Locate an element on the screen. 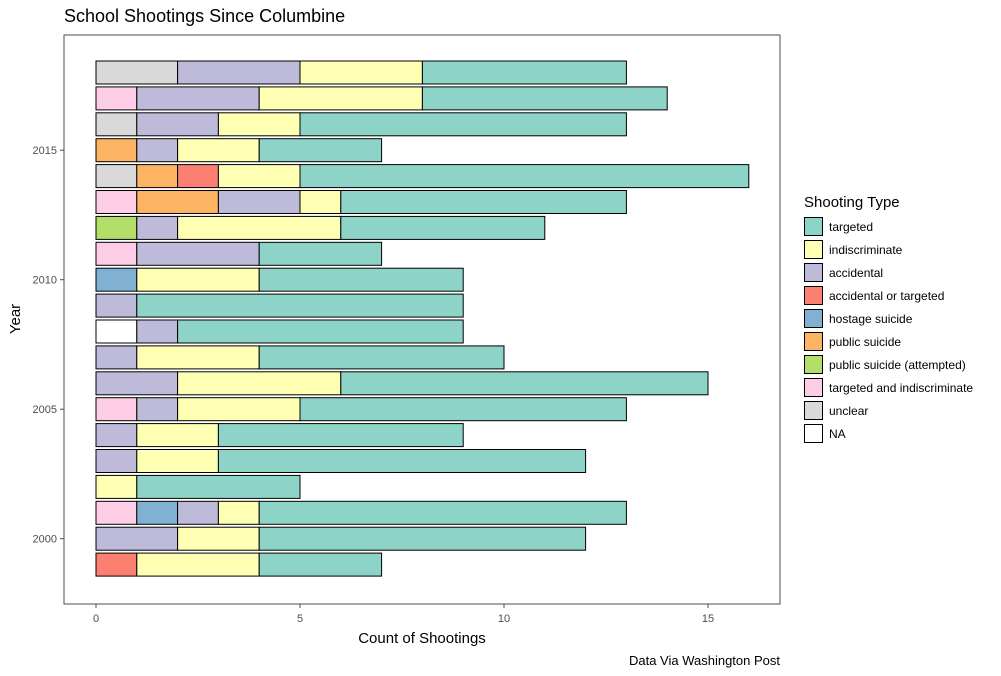 This screenshot has height=676, width=1001. x-axis-ticks: 0 5 10 15 is located at coordinates (403, 614).